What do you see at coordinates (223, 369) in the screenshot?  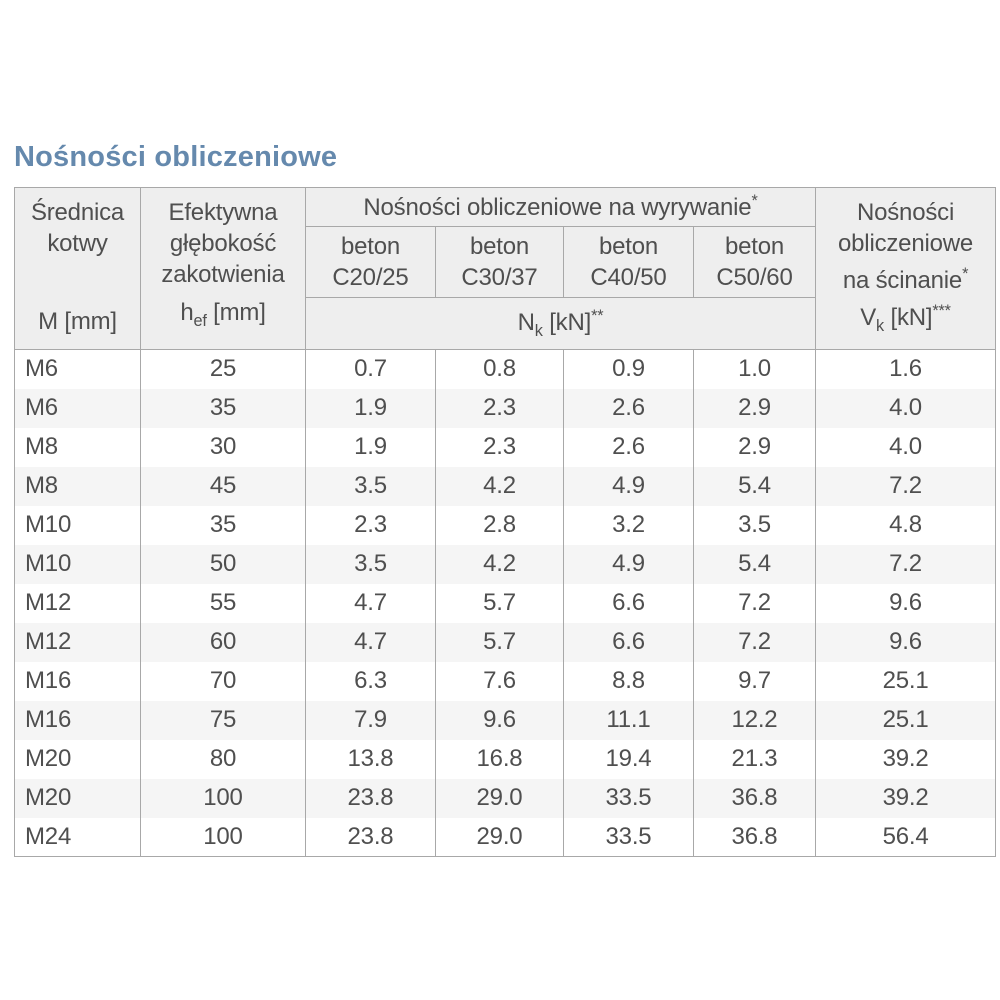 I see `cell-hef: 25` at bounding box center [223, 369].